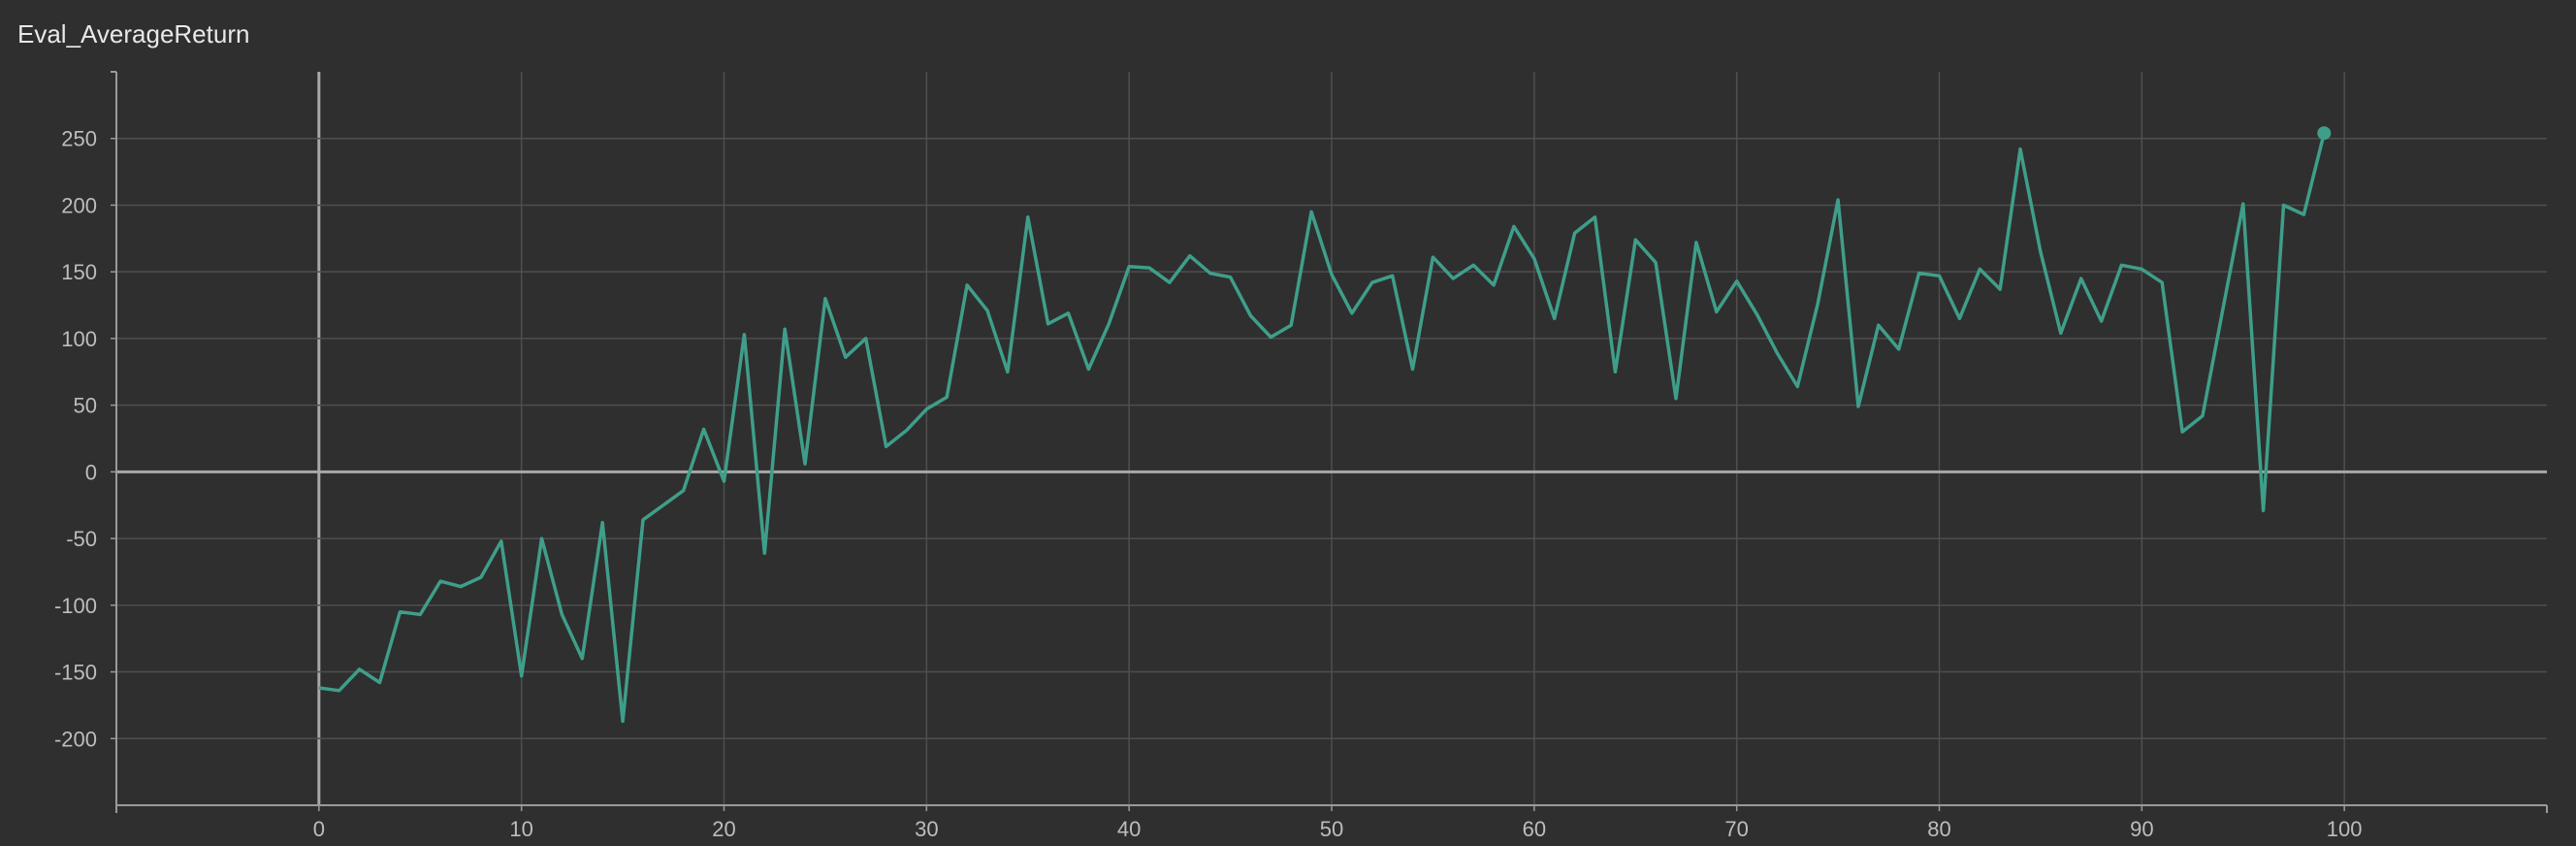 This screenshot has width=2576, height=846. What do you see at coordinates (79, 339) in the screenshot?
I see `y-tick-label: 100` at bounding box center [79, 339].